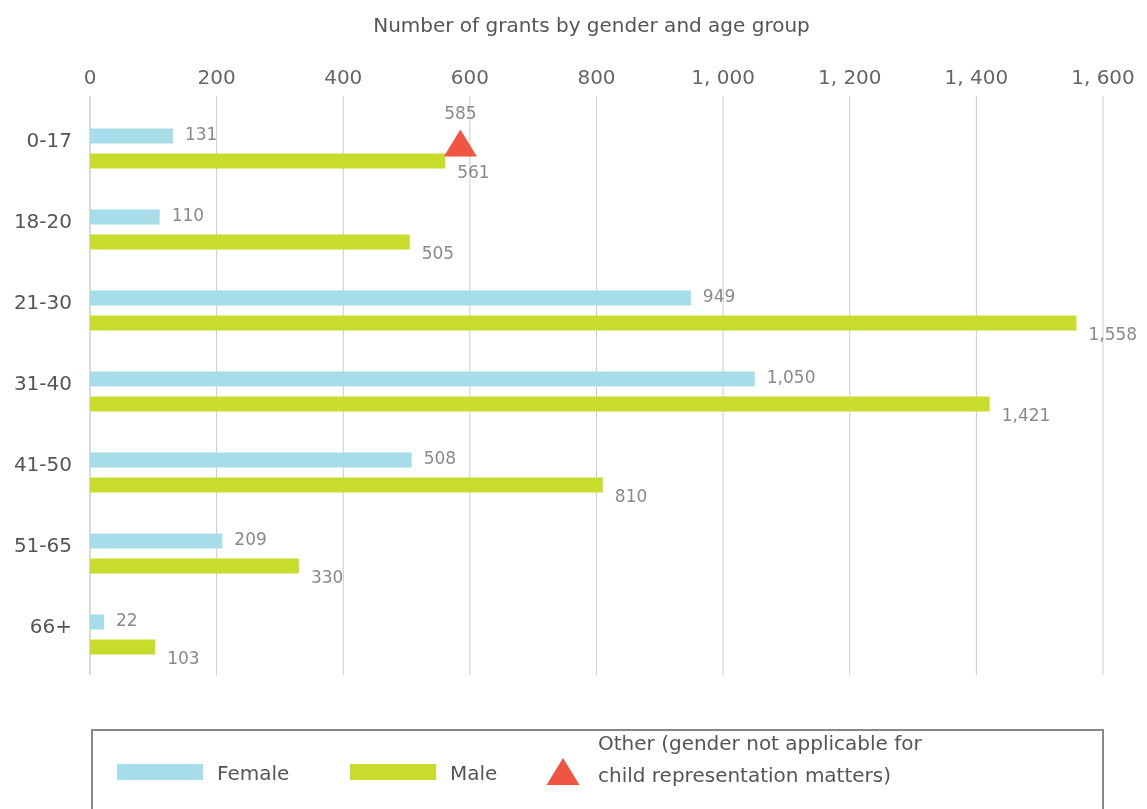  What do you see at coordinates (253, 773) in the screenshot?
I see `legend-label: Female` at bounding box center [253, 773].